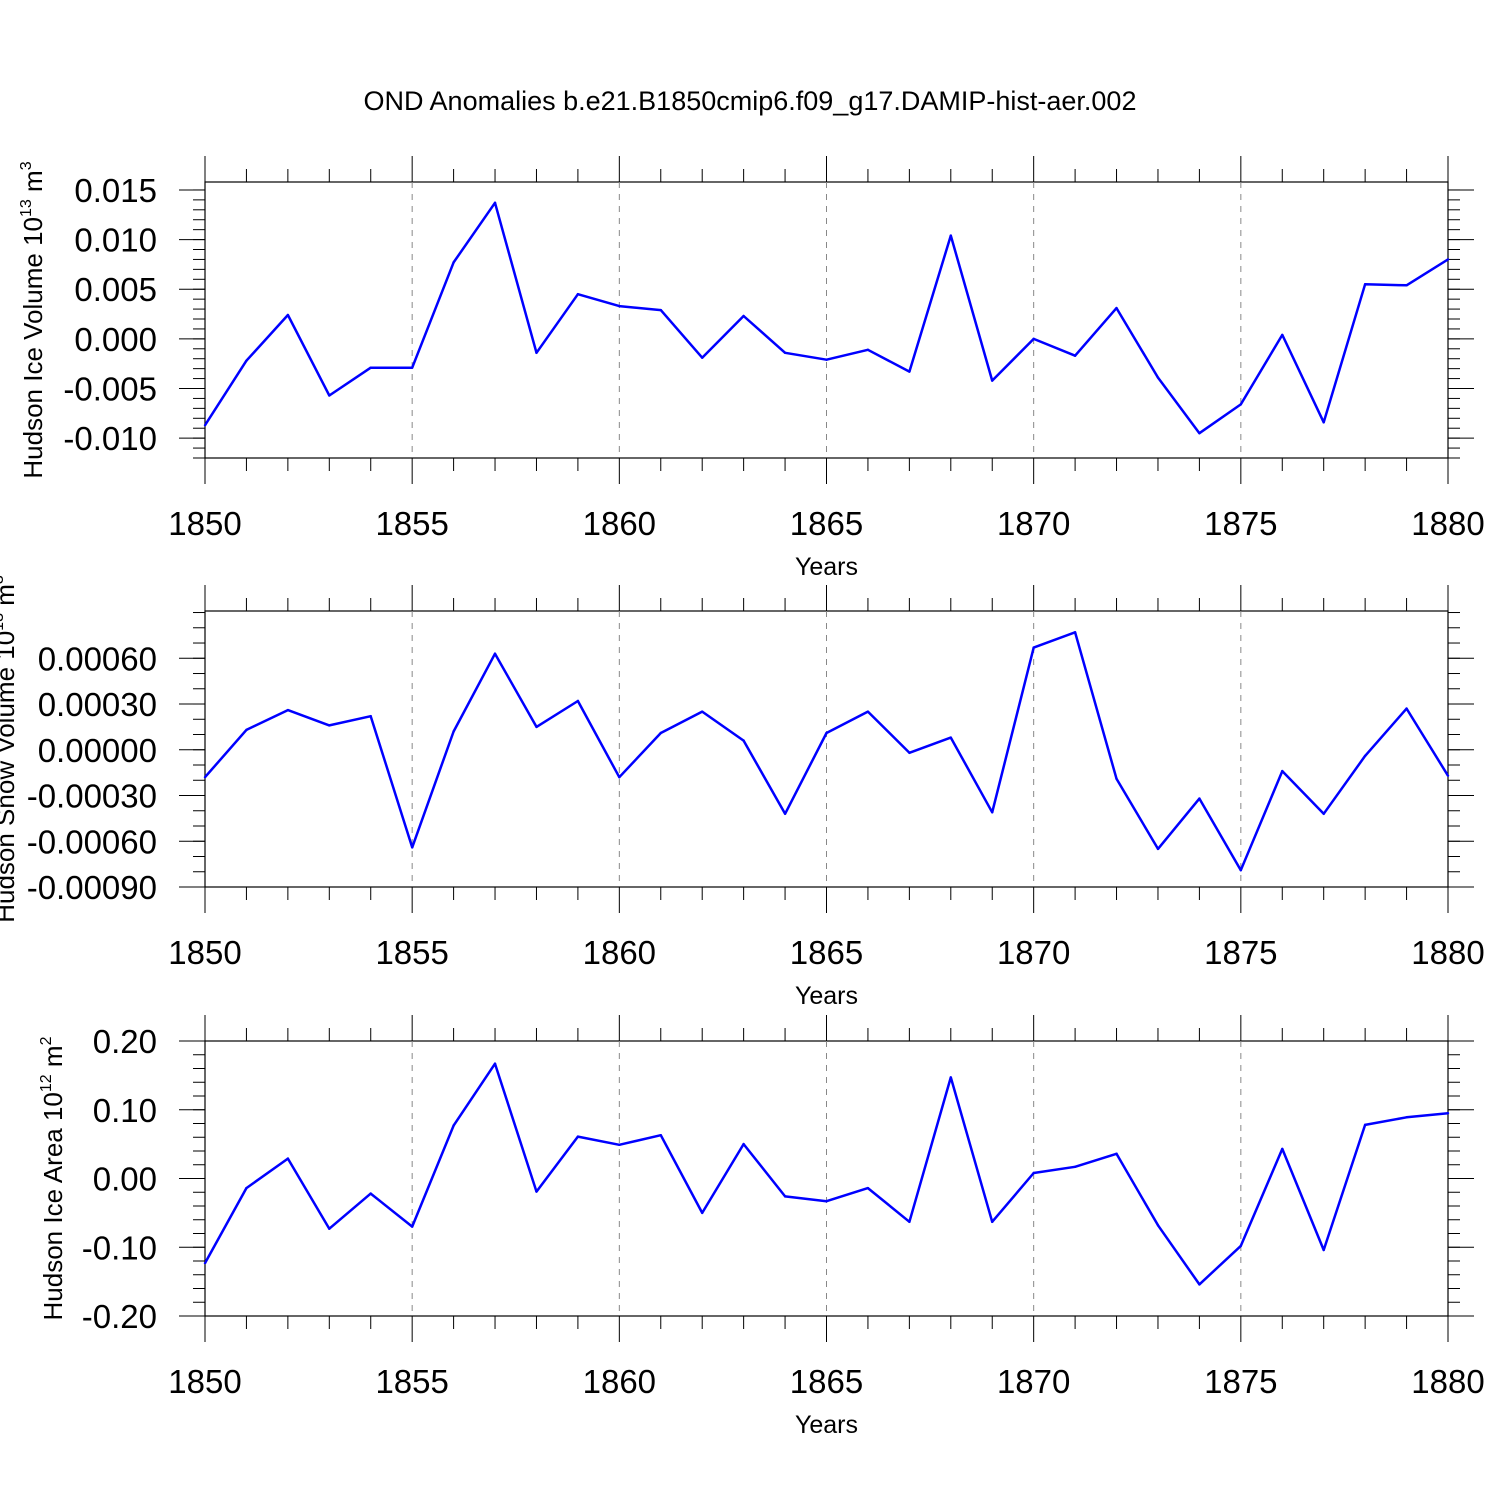  I want to click on y-tick-label: -0.20, so click(119, 1316).